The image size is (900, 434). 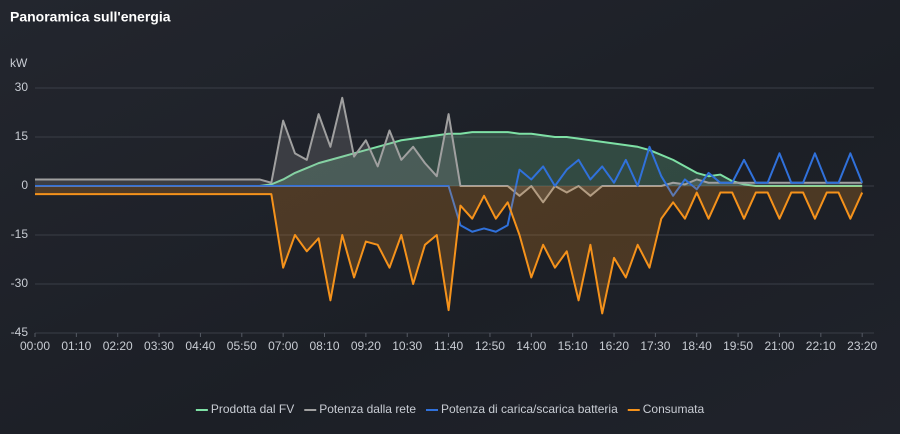 I want to click on x-tick-label: 22:10, so click(x=821, y=346).